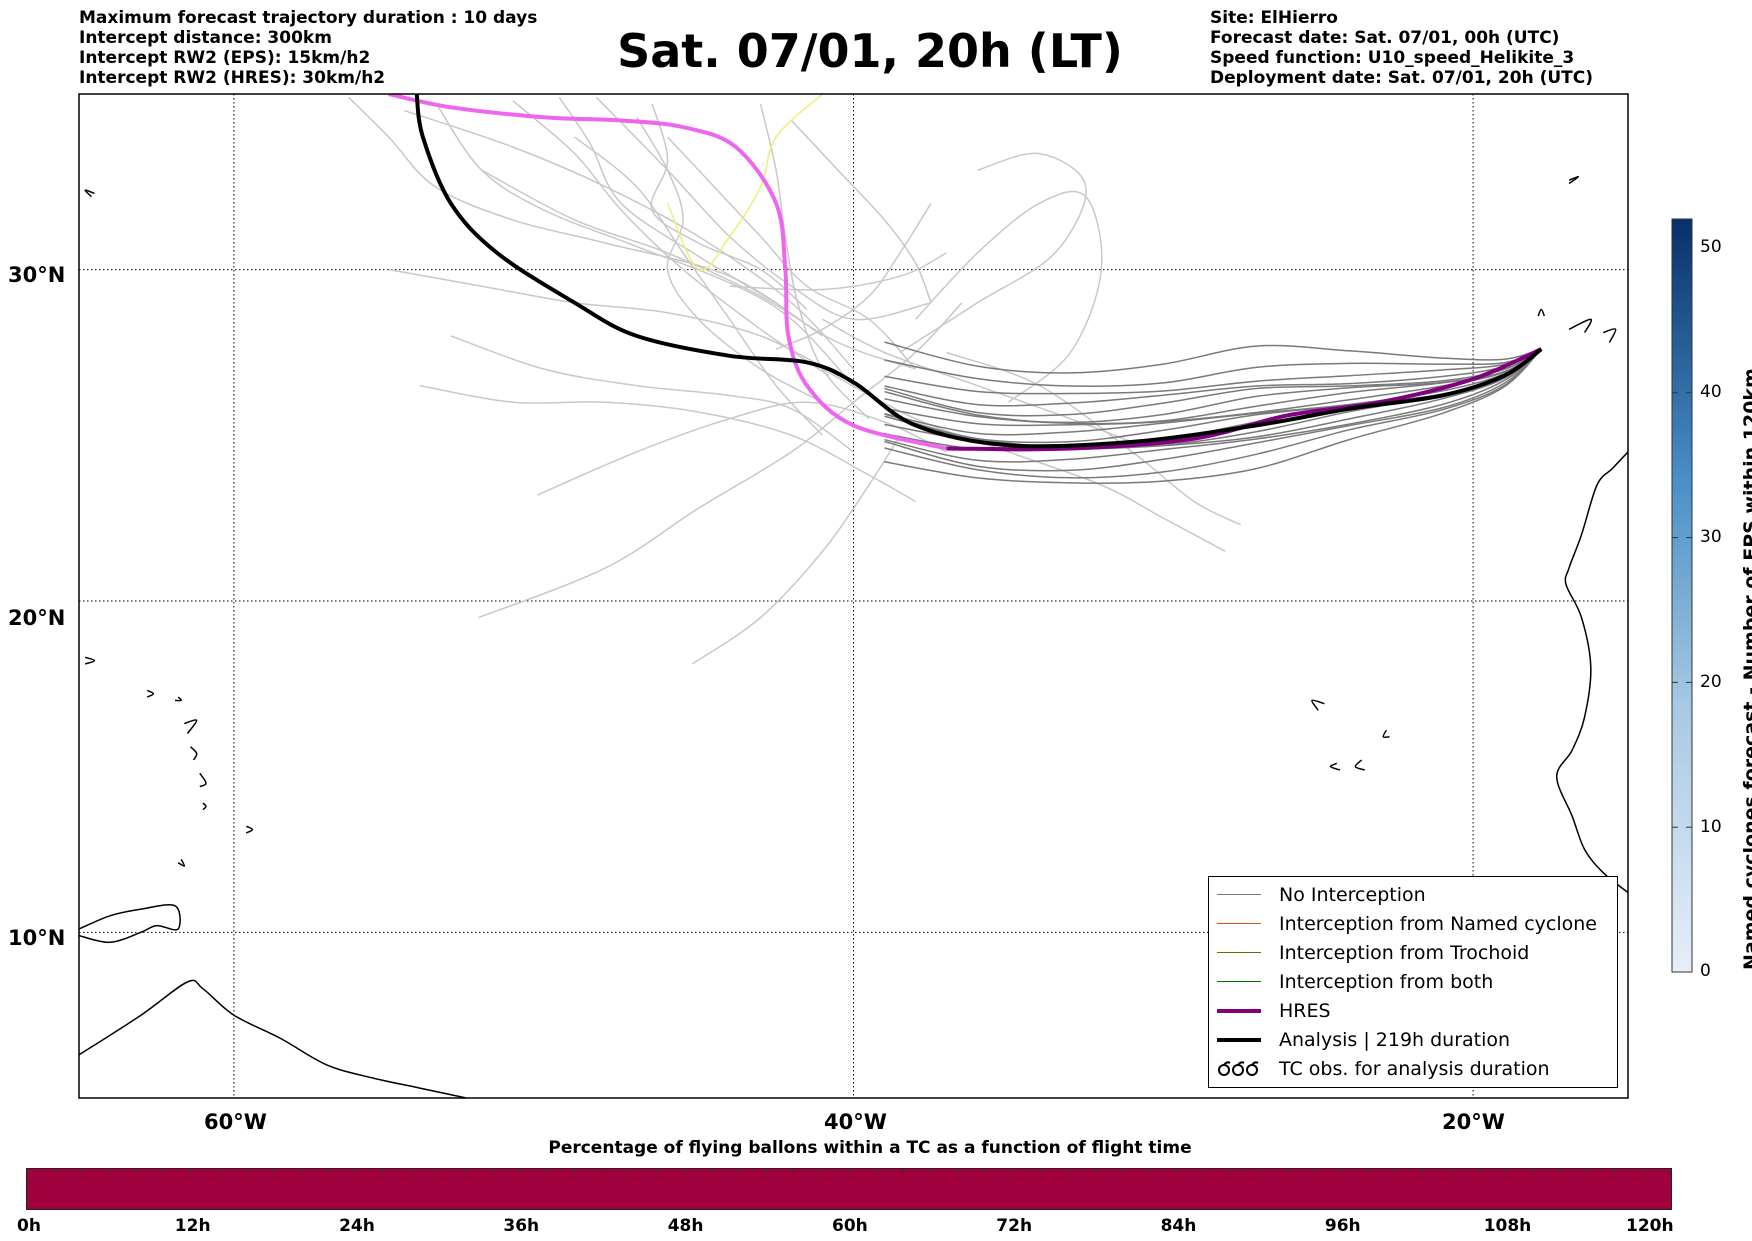 This screenshot has width=1752, height=1241. Describe the element at coordinates (1178, 1226) in the screenshot. I see `percentage-bar-tick-label: 84h` at that location.